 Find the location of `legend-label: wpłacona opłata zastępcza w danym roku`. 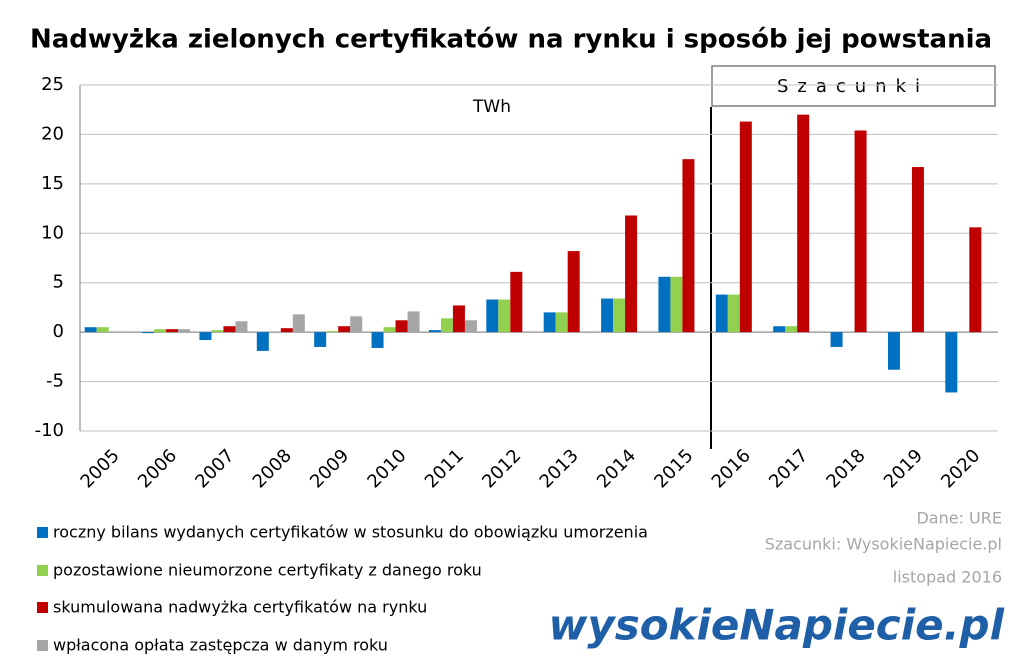

legend-label: wpłacona opłata zastępcza w danym roku is located at coordinates (220, 645).